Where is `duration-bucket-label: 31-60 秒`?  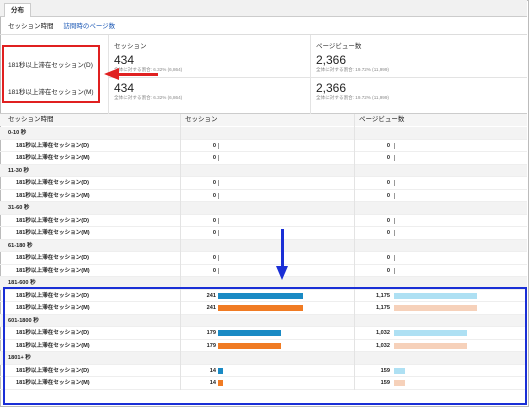 duration-bucket-label: 31-60 秒 is located at coordinates (19, 208).